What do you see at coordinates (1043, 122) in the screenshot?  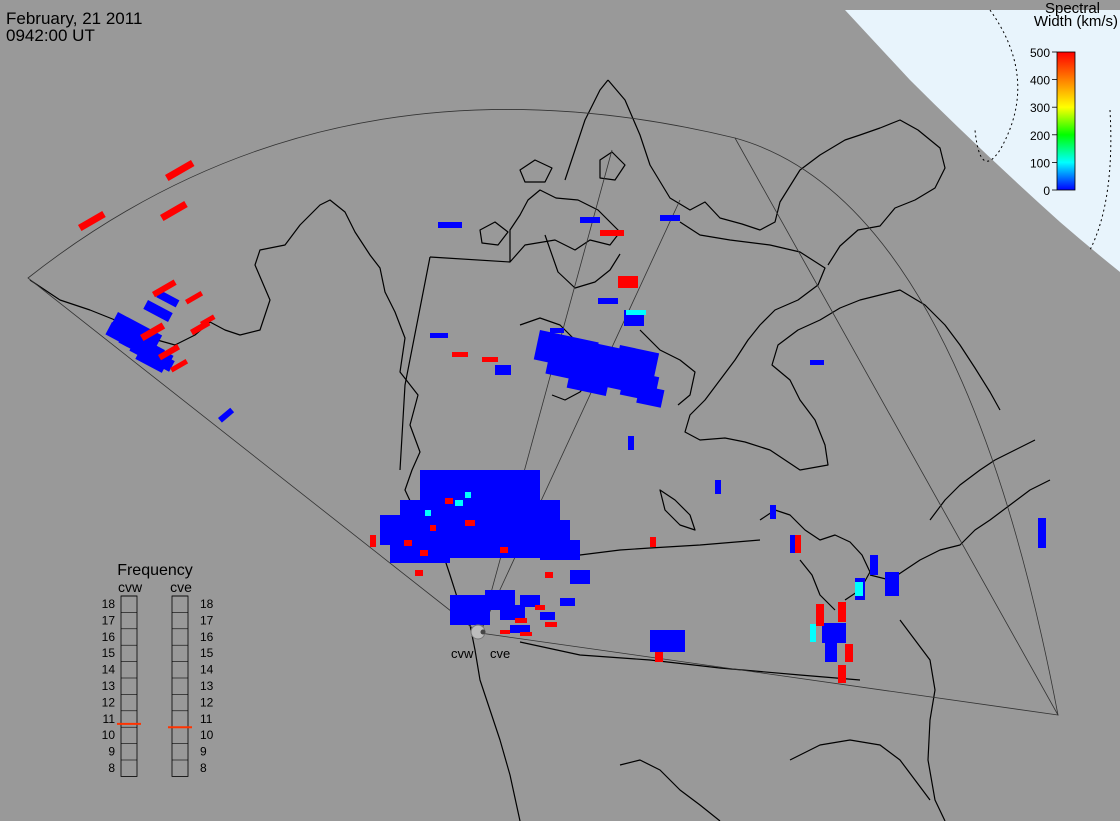 I see `colorbar-ticks: 500 400 300 200 100 0` at bounding box center [1043, 122].